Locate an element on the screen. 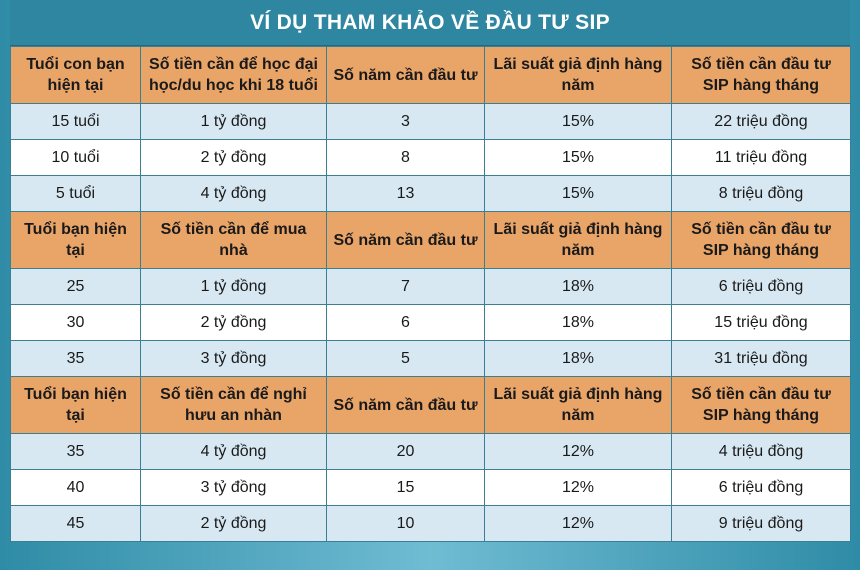 The height and width of the screenshot is (570, 860). table-cell: 6 is located at coordinates (405, 322).